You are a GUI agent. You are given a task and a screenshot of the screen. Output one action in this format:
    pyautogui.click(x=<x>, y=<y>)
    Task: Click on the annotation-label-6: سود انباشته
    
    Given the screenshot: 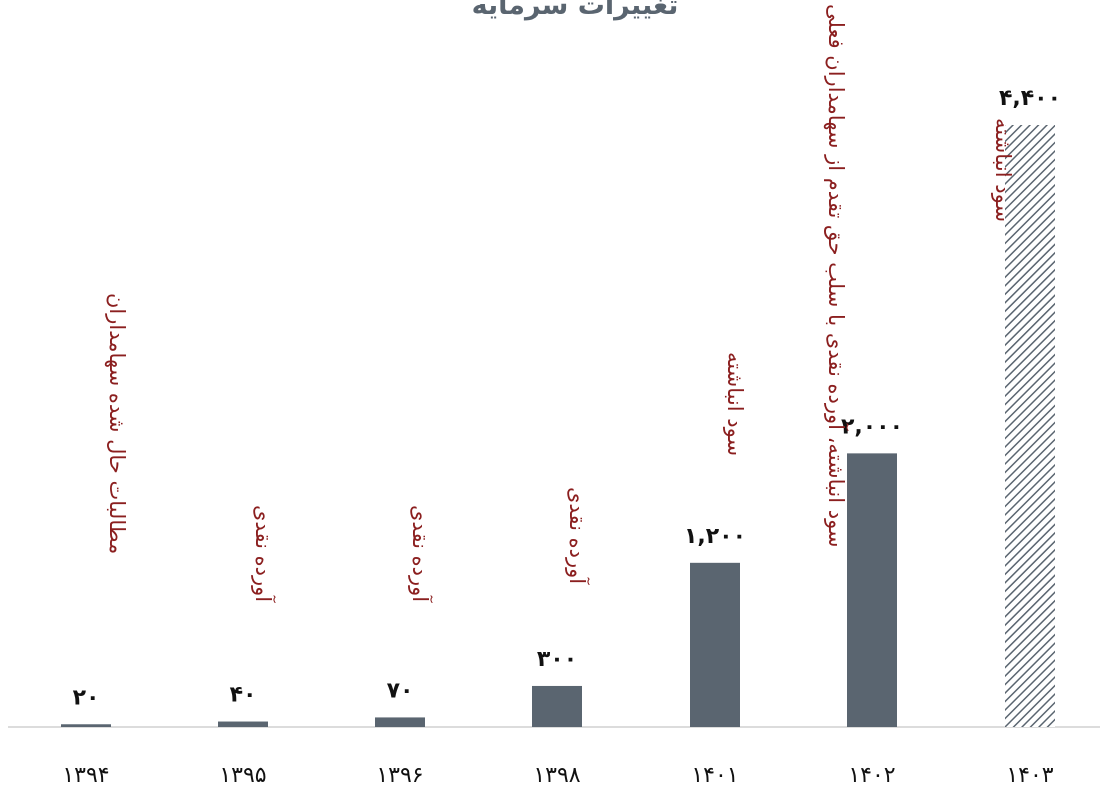 What is the action you would take?
    pyautogui.click(x=1003, y=170)
    